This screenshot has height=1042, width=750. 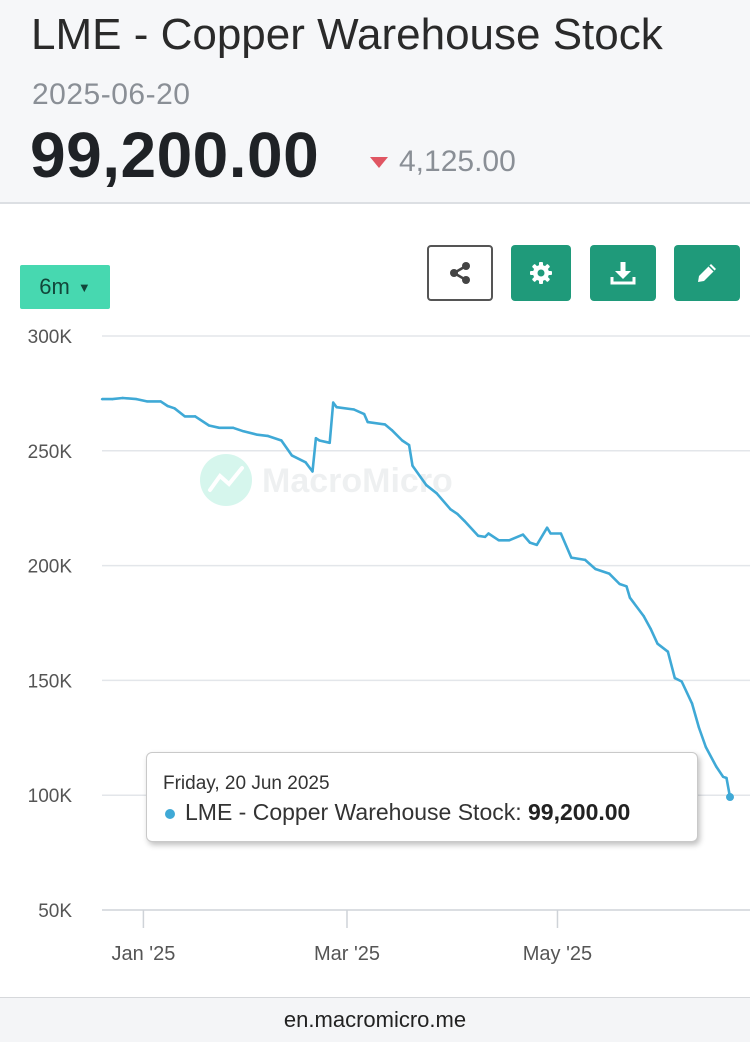 I want to click on edit-button, so click(x=707, y=273).